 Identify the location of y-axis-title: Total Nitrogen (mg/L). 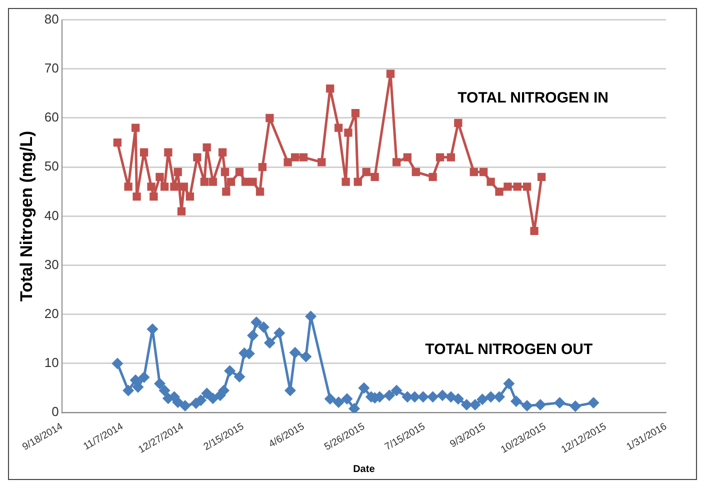
(26, 216).